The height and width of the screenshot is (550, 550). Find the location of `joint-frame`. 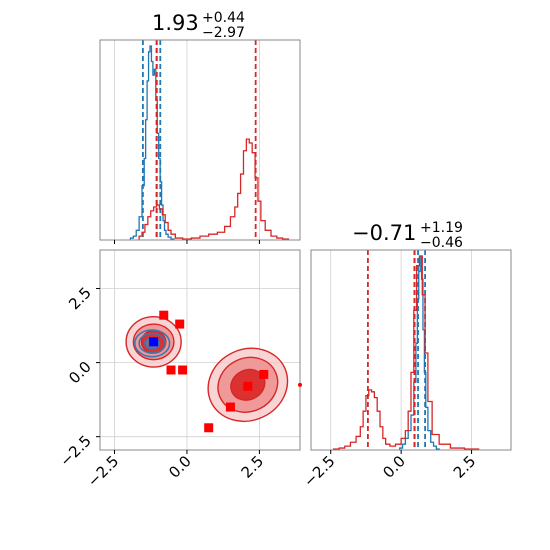

joint-frame is located at coordinates (200, 350).